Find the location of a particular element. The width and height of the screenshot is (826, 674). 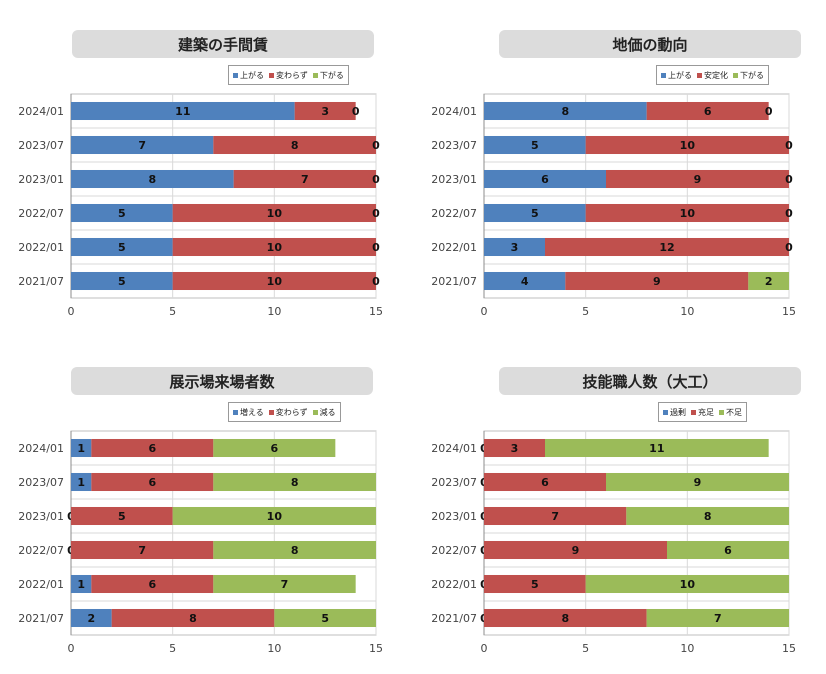

legend-item: 充足 is located at coordinates (702, 412).